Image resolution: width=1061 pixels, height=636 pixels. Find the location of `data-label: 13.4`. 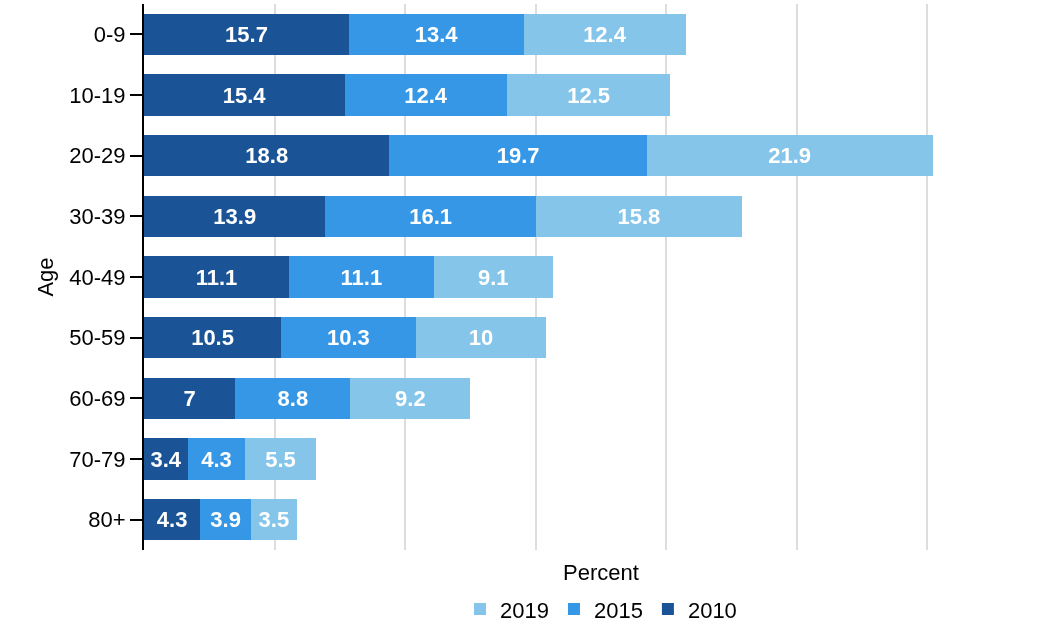

data-label: 13.4 is located at coordinates (436, 34).